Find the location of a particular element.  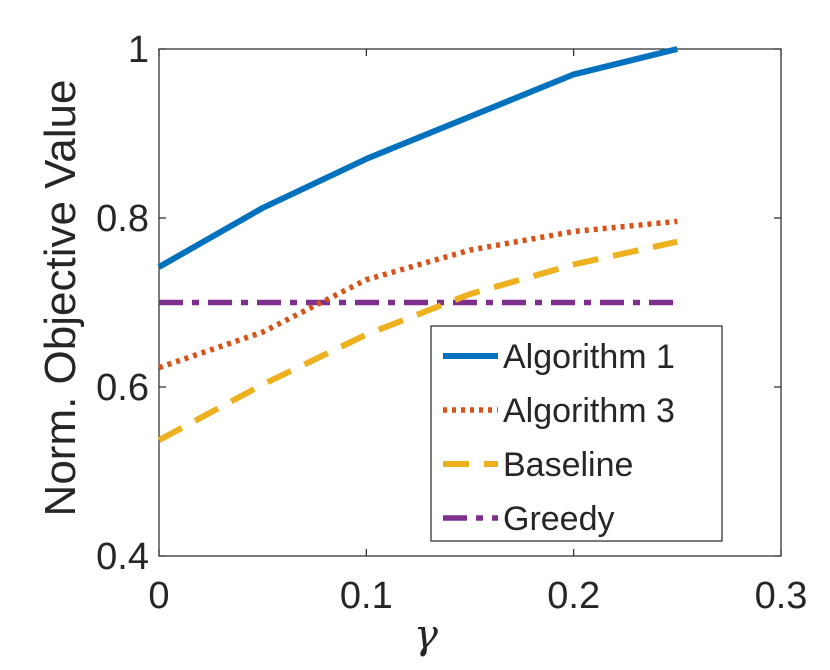

x-tick-label: 0.3 is located at coordinates (781, 596).